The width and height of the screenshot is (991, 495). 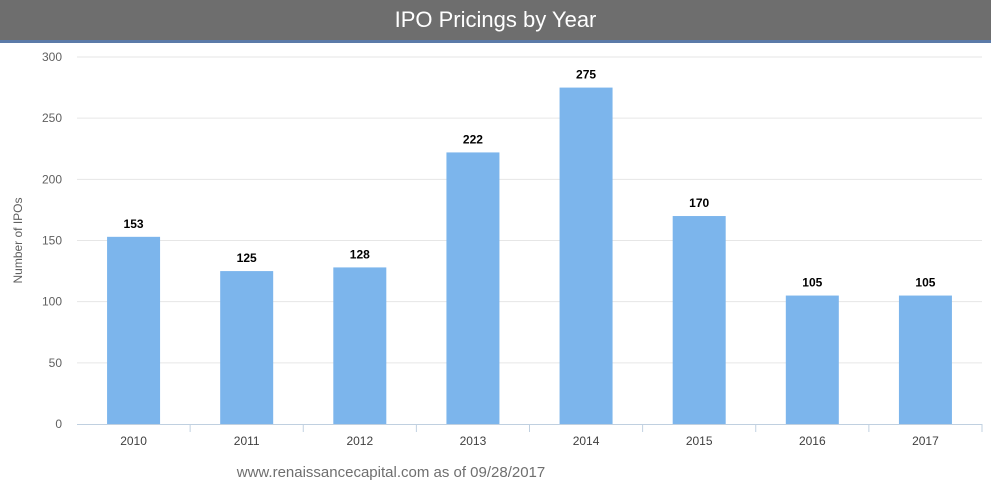 What do you see at coordinates (586, 441) in the screenshot?
I see `x-tick-label: 2014` at bounding box center [586, 441].